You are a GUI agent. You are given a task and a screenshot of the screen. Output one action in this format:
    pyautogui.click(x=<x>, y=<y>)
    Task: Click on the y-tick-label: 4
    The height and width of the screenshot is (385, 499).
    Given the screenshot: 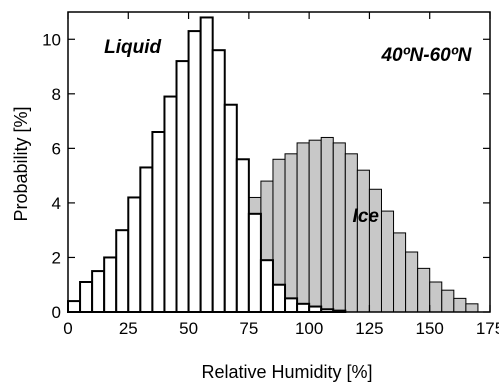 What is the action you would take?
    pyautogui.click(x=56, y=203)
    